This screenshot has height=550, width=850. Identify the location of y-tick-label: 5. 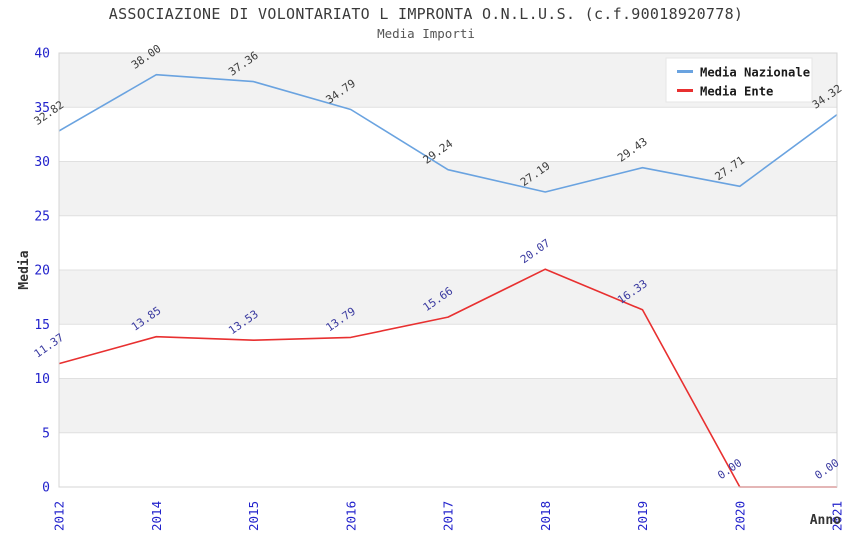
(46, 433).